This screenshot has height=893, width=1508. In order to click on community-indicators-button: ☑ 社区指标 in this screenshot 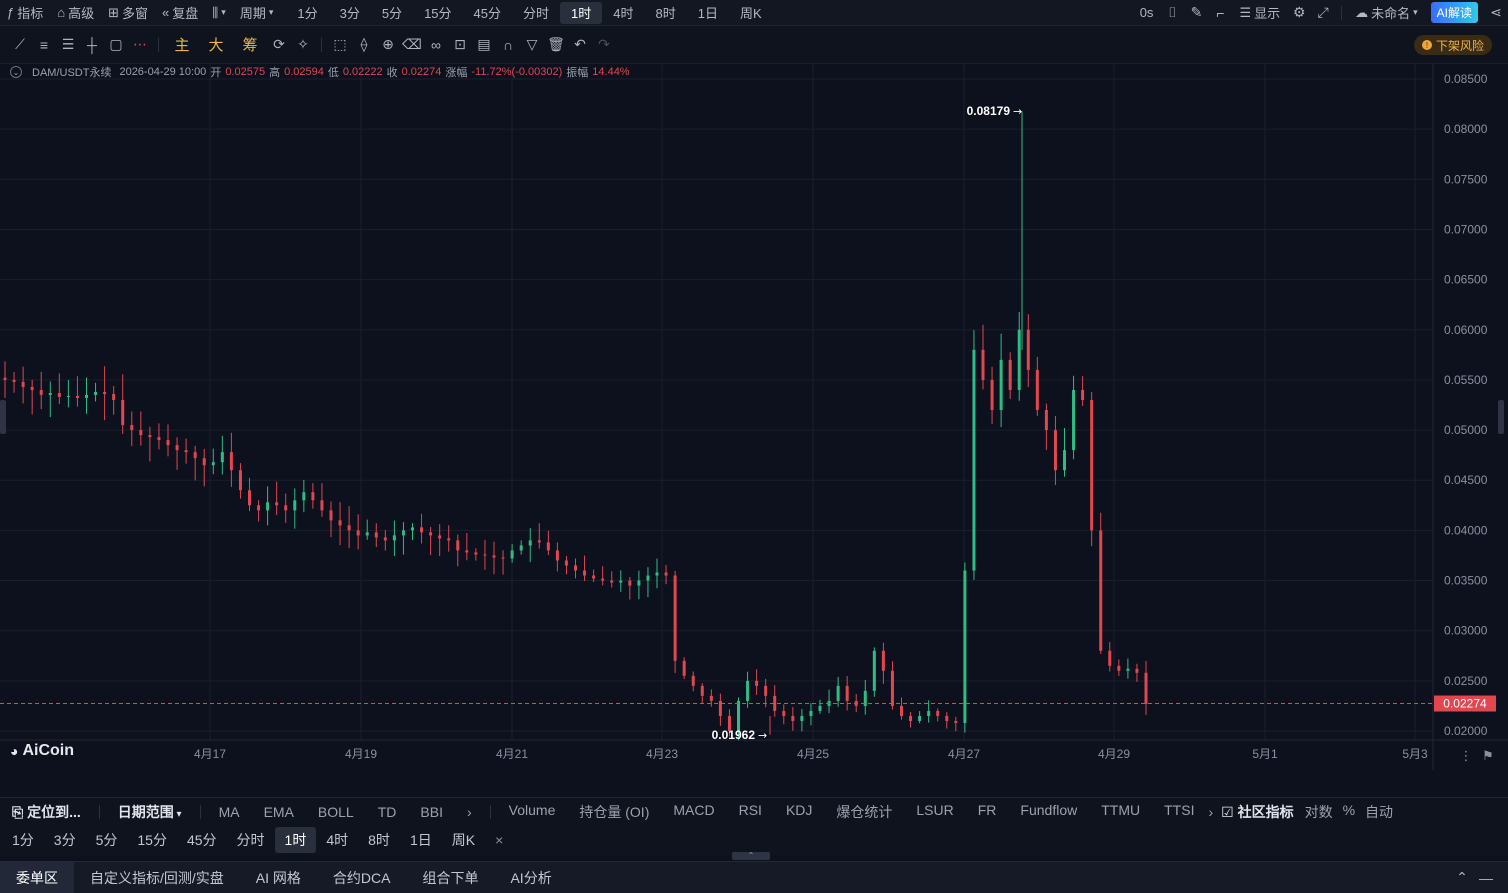, I will do `click(1257, 811)`.